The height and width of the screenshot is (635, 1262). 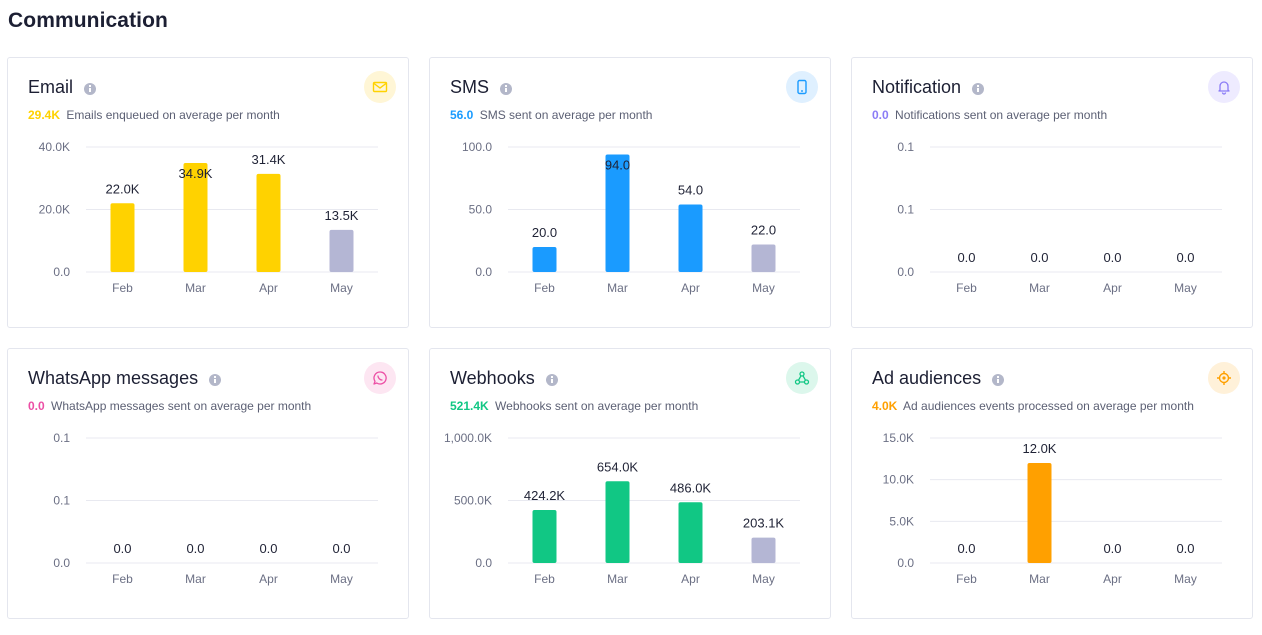 What do you see at coordinates (380, 87) in the screenshot?
I see `envelope-icon` at bounding box center [380, 87].